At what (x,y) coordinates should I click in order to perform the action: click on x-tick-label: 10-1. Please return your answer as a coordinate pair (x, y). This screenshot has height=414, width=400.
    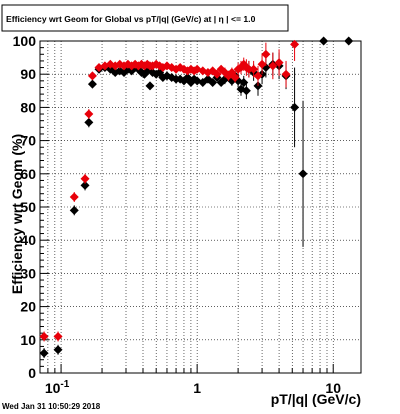
    Looking at the image, I should click on (57, 387).